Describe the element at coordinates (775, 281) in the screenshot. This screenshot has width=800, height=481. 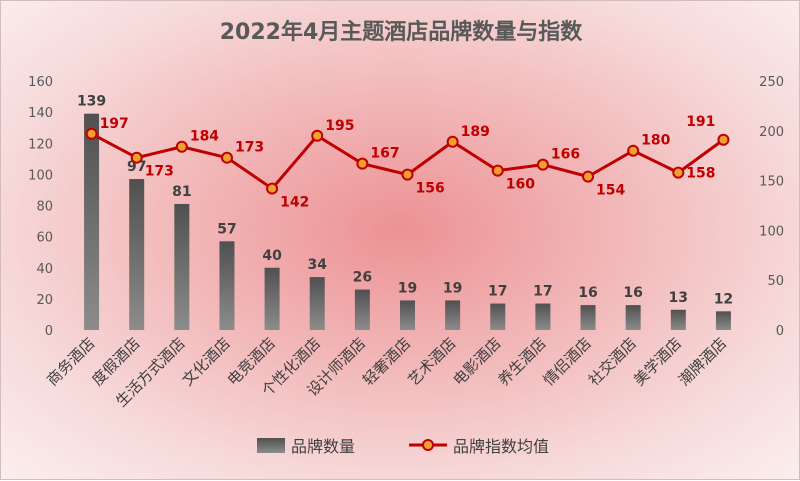
I see `right-tick-label: 50` at that location.